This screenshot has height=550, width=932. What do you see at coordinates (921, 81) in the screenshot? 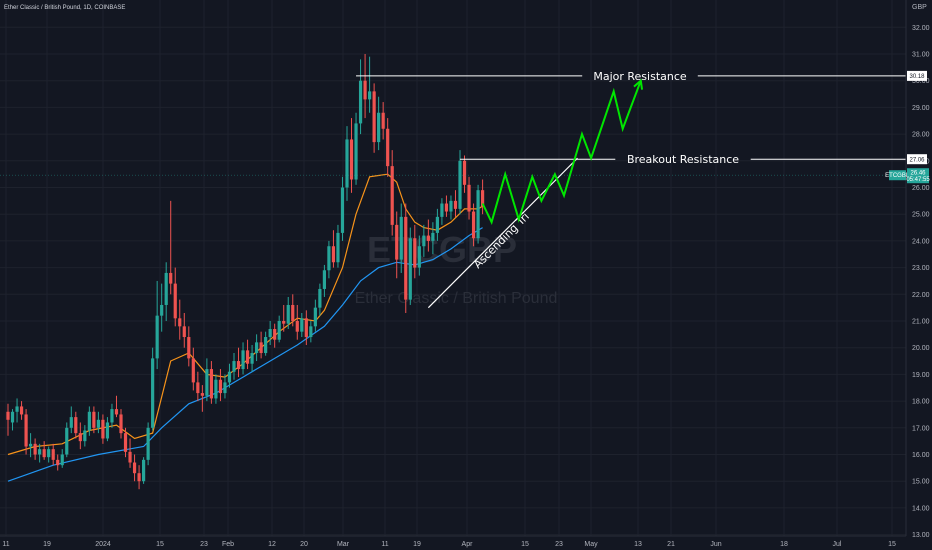
I see `y-tick-label: 30.00` at bounding box center [921, 81].